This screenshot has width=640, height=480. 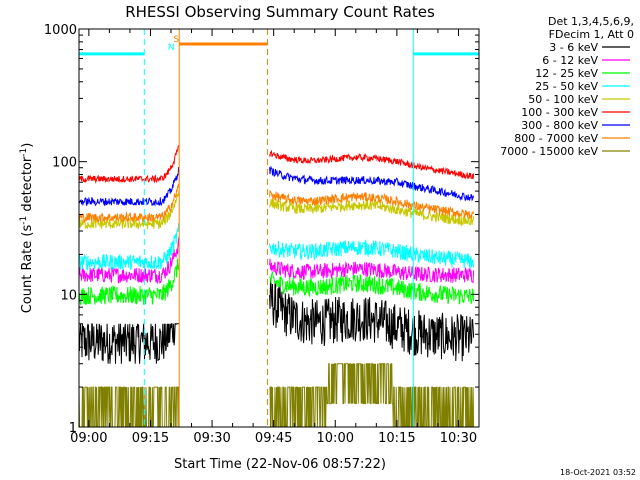 I want to click on legend-label: 12 - 25 keV, so click(x=566, y=73).